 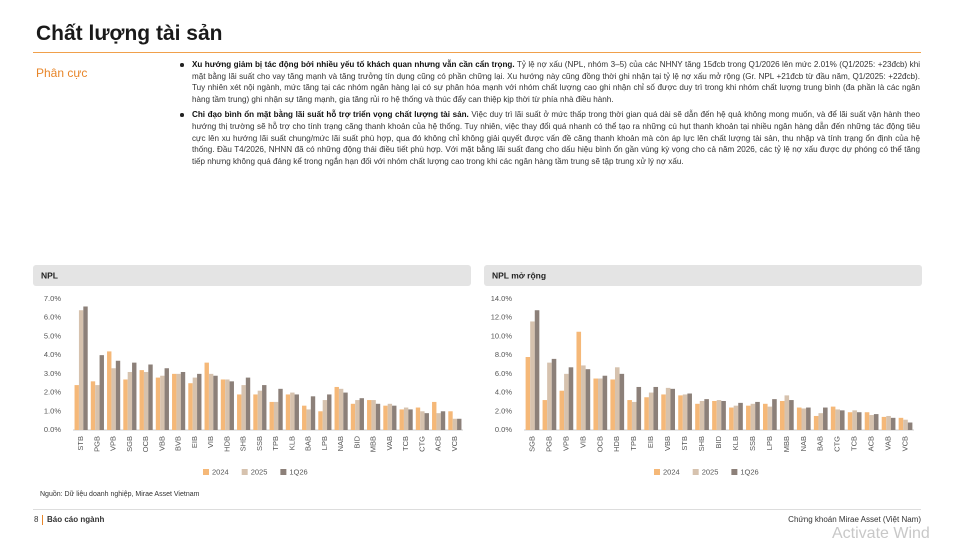 I want to click on x-tick-label: SGB, so click(x=531, y=444).